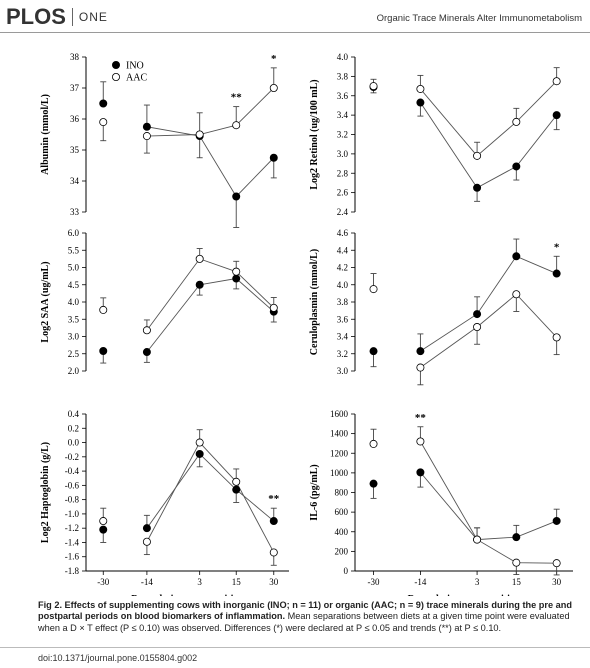 Image resolution: width=590 pixels, height=668 pixels. Describe the element at coordinates (346, 571) in the screenshot. I see `y-tick-label: 0` at that location.